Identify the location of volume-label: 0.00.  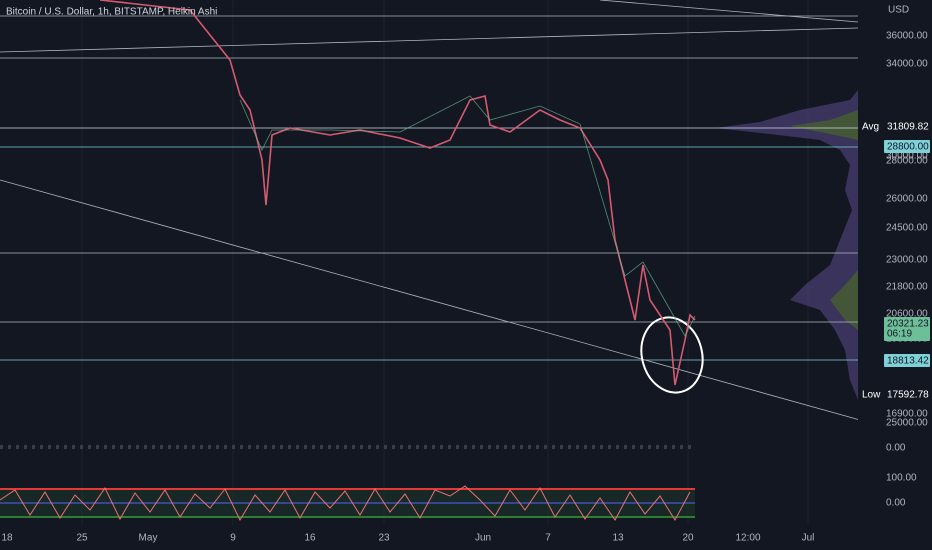
(896, 448).